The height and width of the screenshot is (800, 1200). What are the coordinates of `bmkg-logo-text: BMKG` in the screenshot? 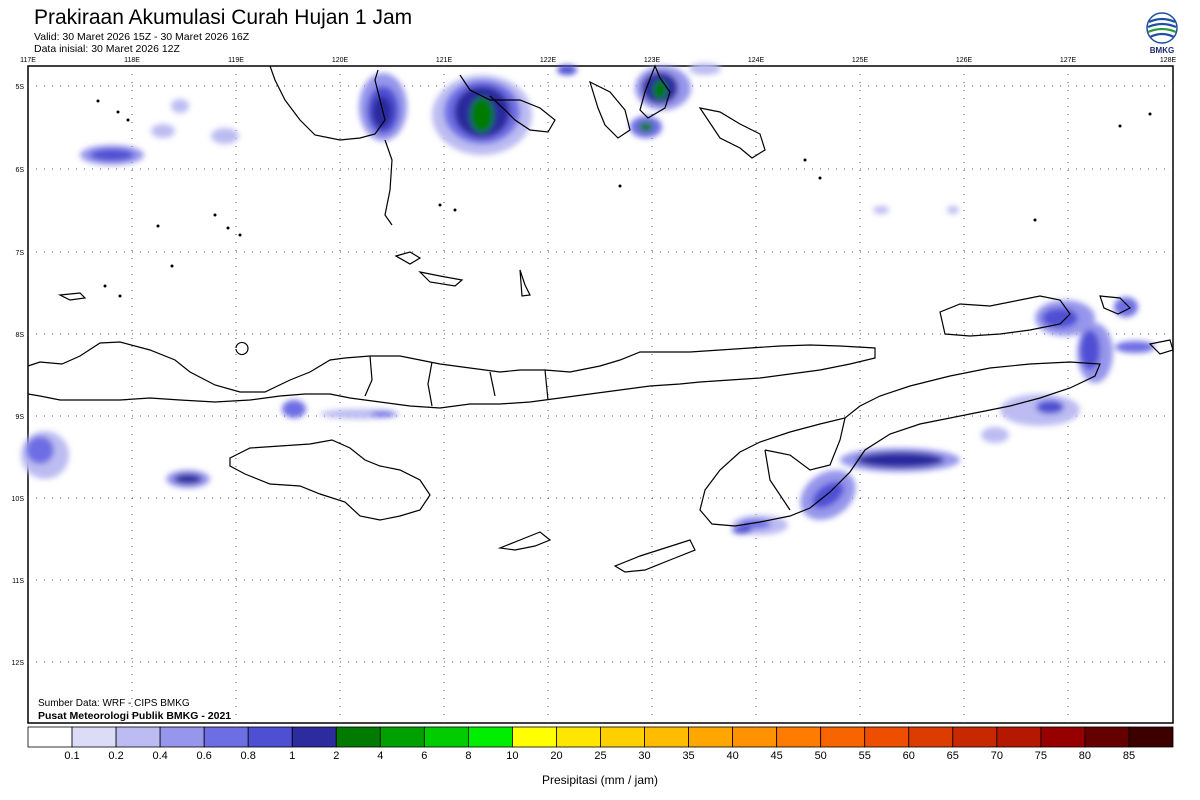 It's located at (1162, 50).